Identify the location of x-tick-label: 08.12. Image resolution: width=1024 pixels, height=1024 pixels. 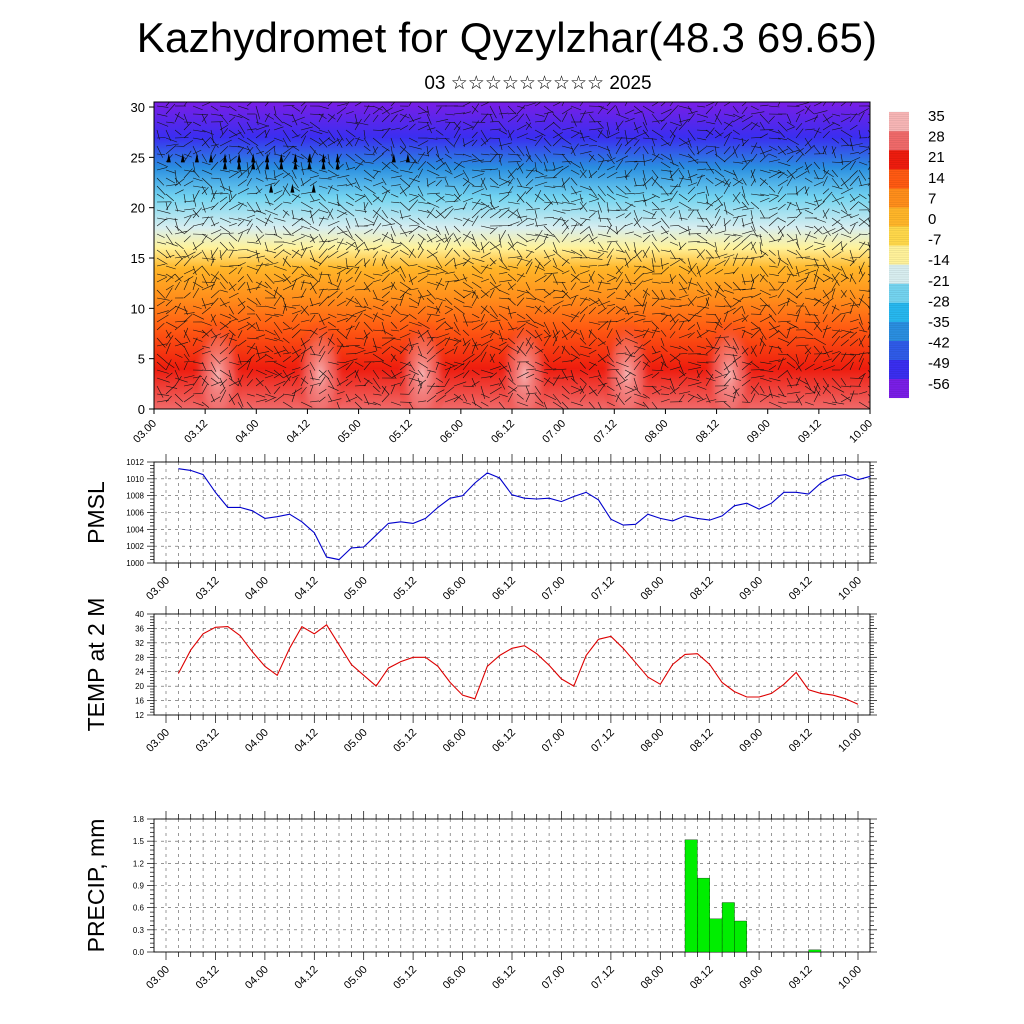
(708, 432).